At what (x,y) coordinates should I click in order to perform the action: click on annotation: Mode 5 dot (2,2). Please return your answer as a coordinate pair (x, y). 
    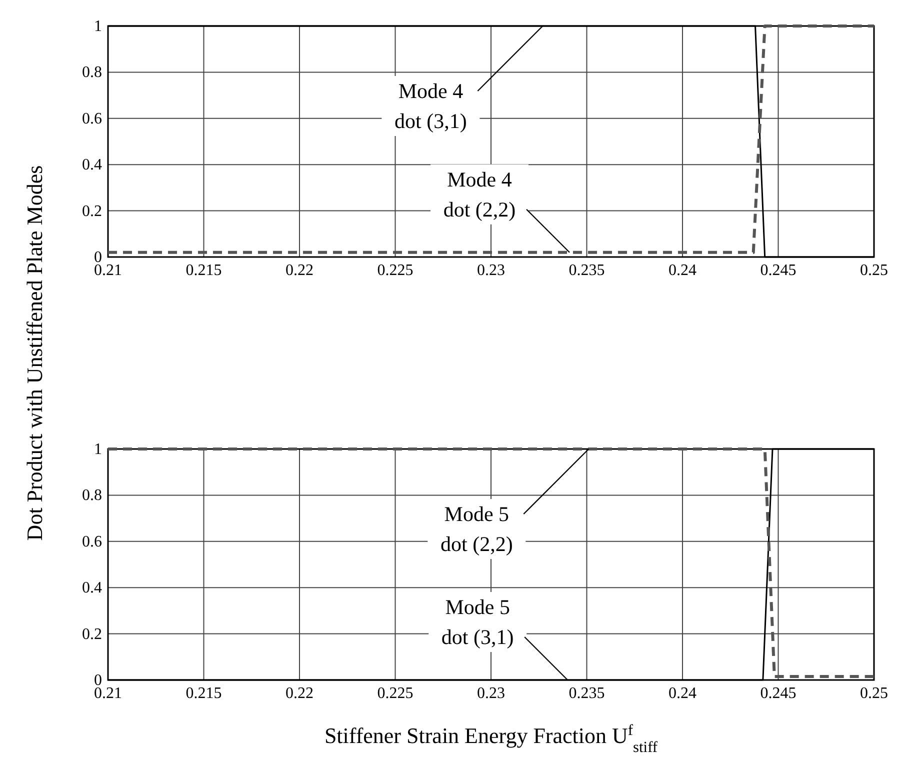
    Looking at the image, I should click on (476, 529).